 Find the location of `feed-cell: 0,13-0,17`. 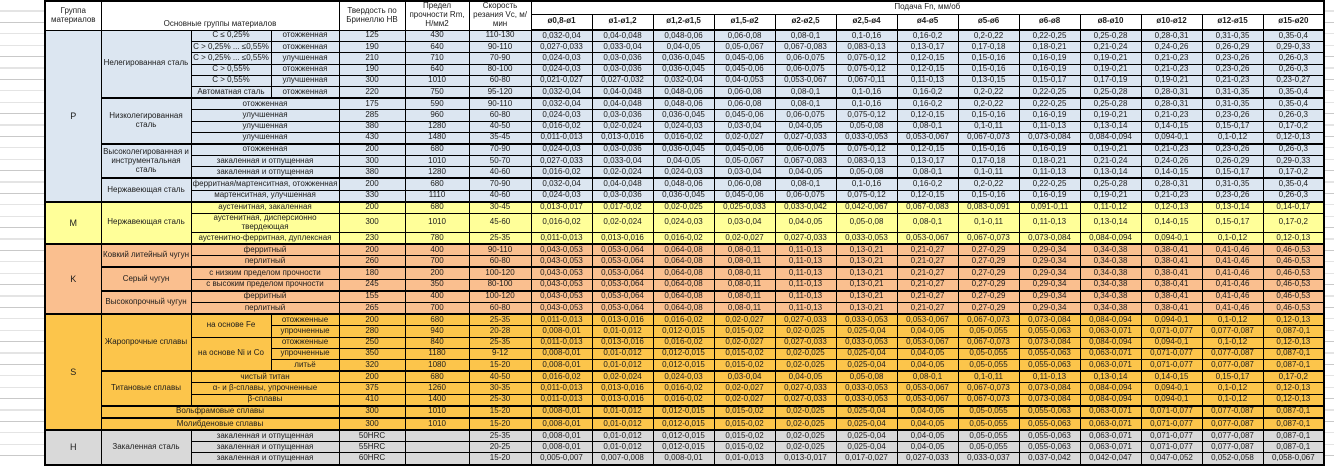

feed-cell: 0,13-0,17 is located at coordinates (927, 47).